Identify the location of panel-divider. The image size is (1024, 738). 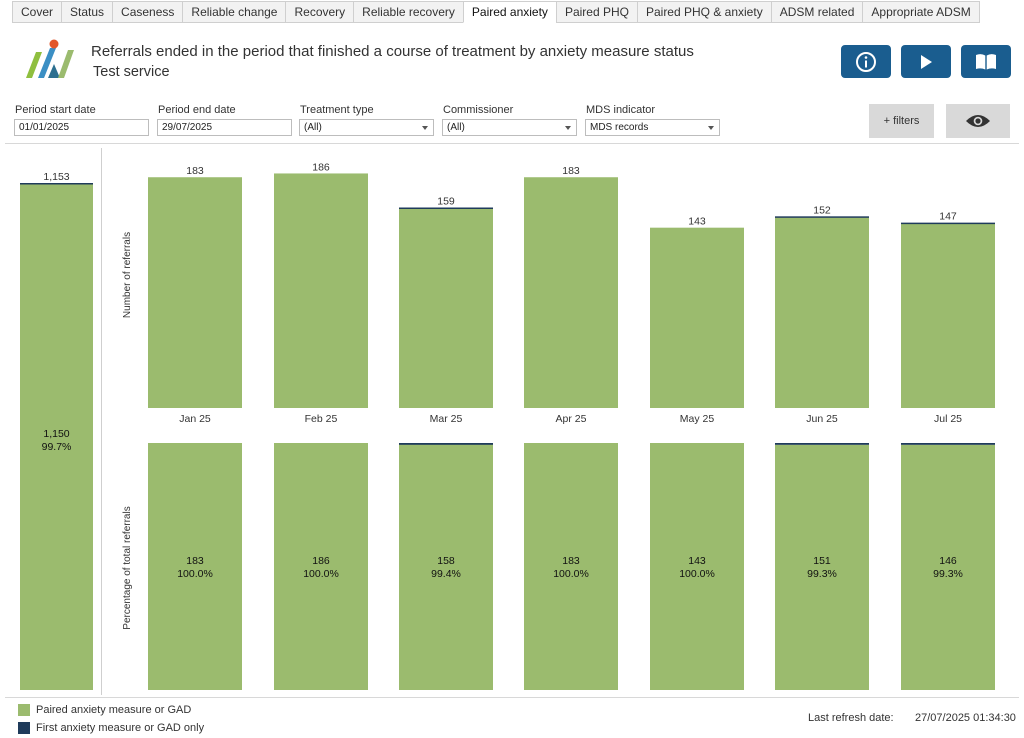
(101, 421).